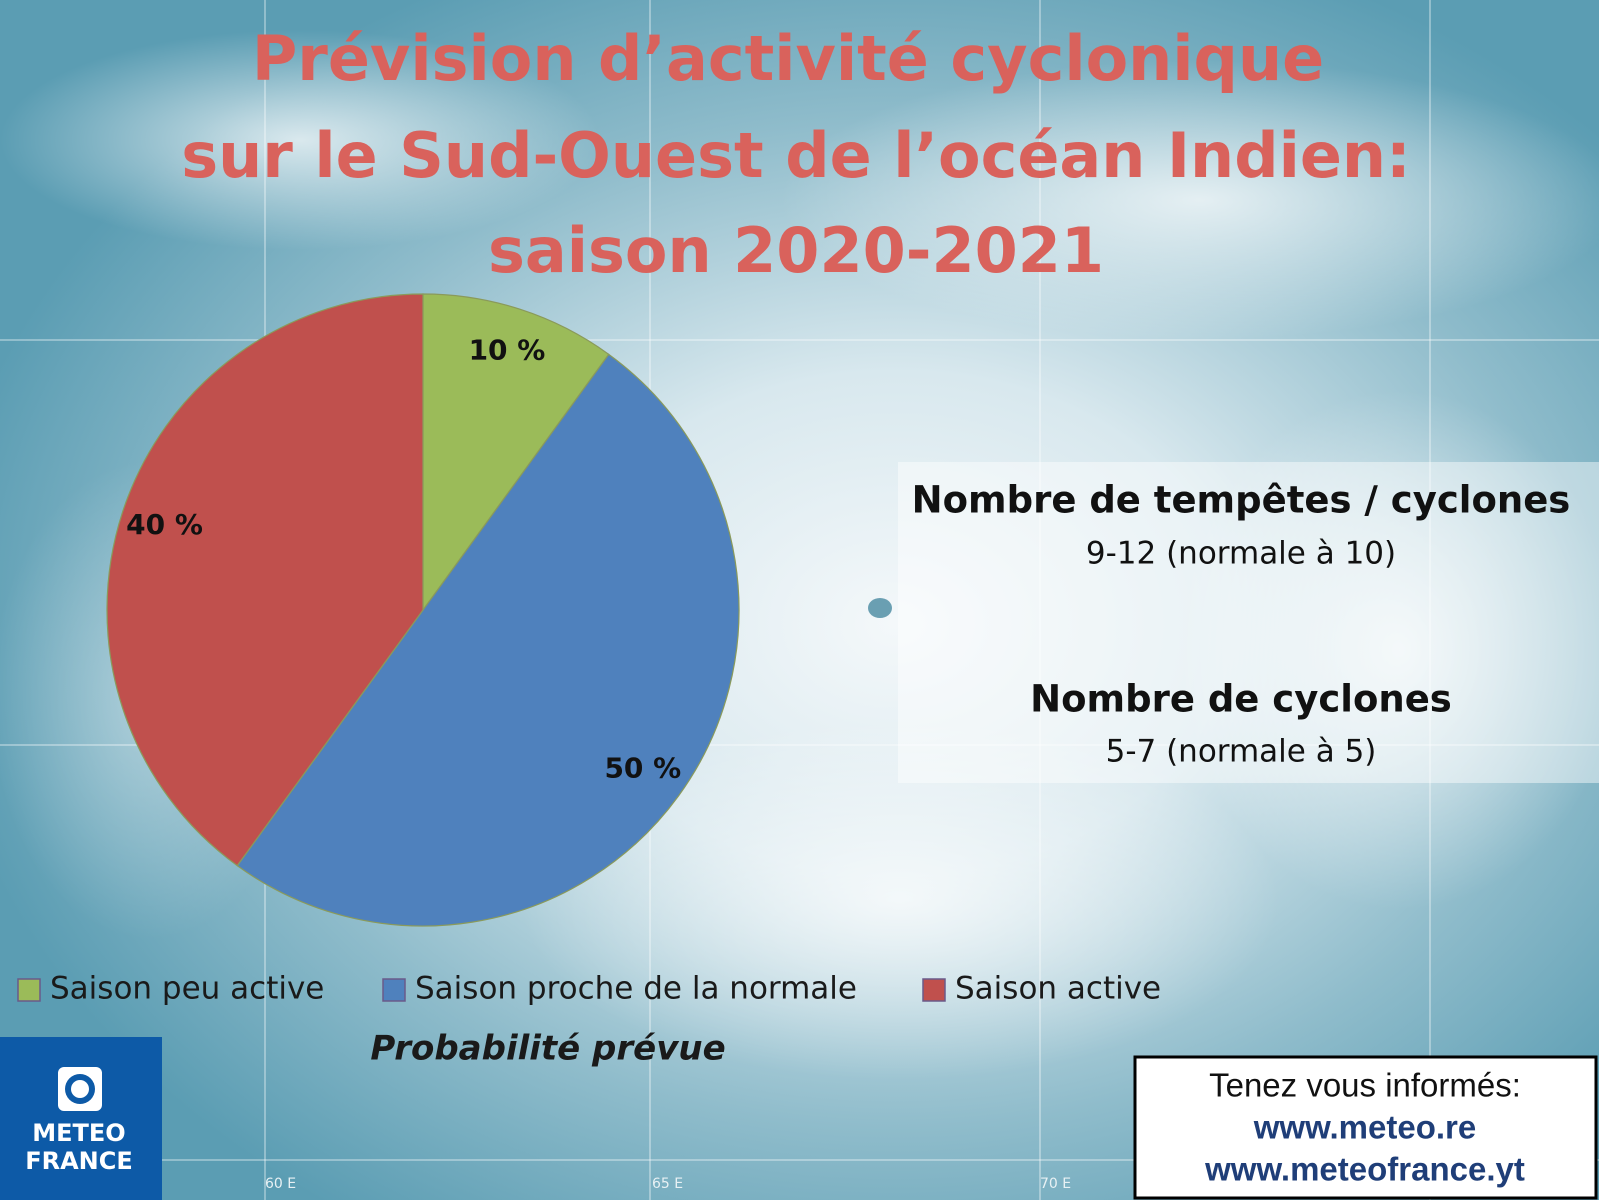 Image resolution: width=1599 pixels, height=1200 pixels. What do you see at coordinates (164, 524) in the screenshot?
I see `data-label: 40 %` at bounding box center [164, 524].